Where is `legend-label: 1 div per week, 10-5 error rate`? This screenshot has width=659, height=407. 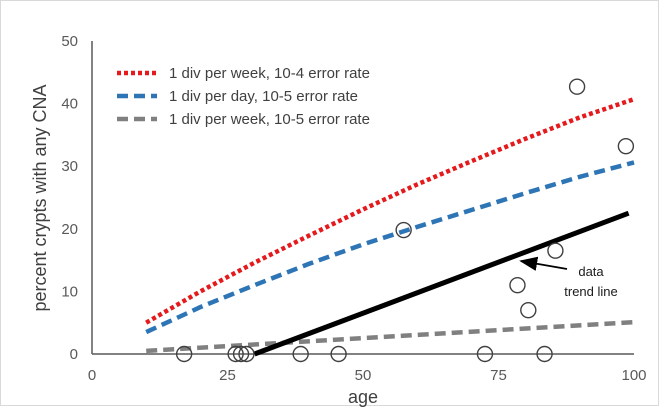 legend-label: 1 div per week, 10-5 error rate is located at coordinates (269, 119).